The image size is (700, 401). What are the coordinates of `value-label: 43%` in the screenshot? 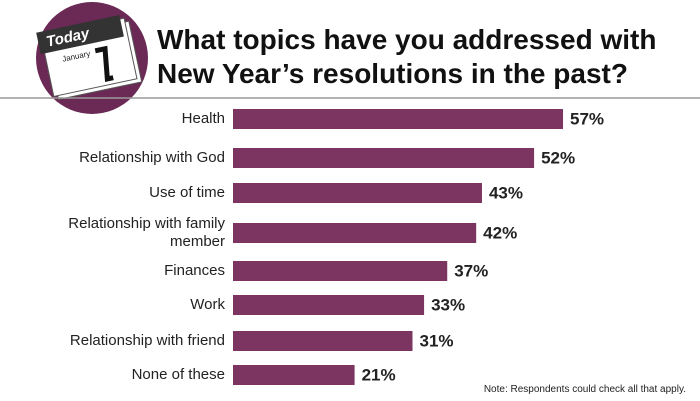 It's located at (506, 192).